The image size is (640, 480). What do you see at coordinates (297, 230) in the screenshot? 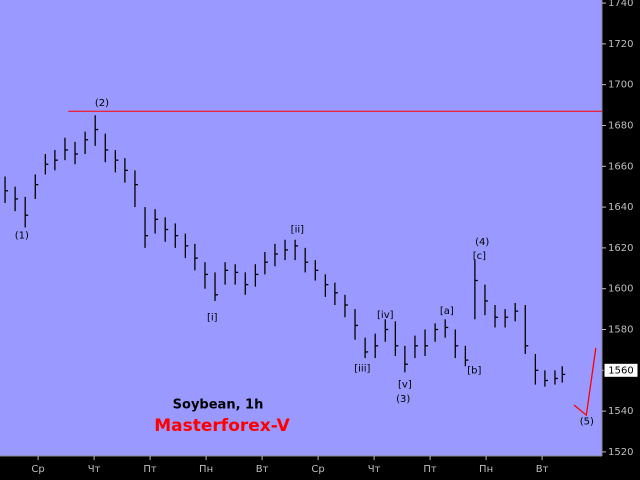
I see `wave-label: [ii]` at bounding box center [297, 230].